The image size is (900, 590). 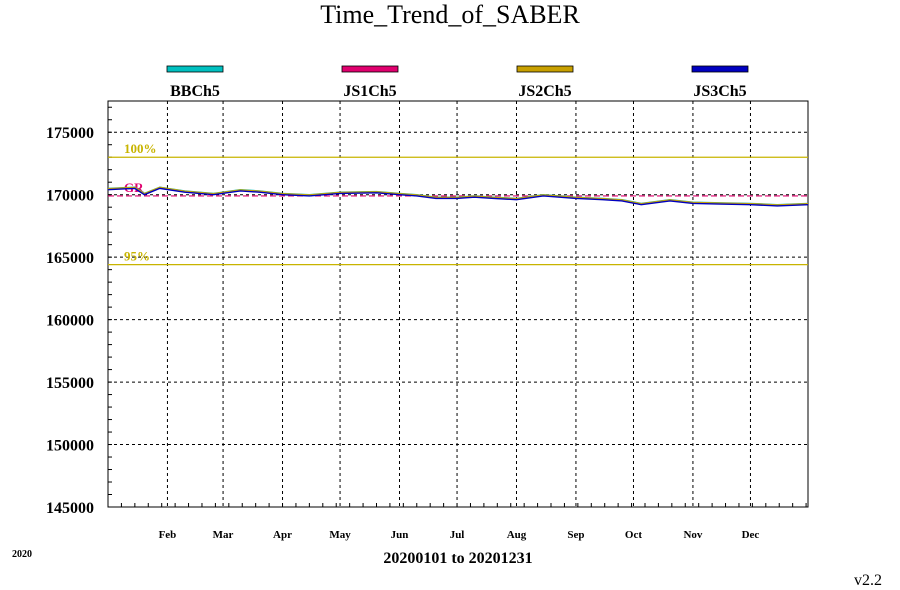 I want to click on legend-label: JS3Ch5, so click(x=719, y=91).